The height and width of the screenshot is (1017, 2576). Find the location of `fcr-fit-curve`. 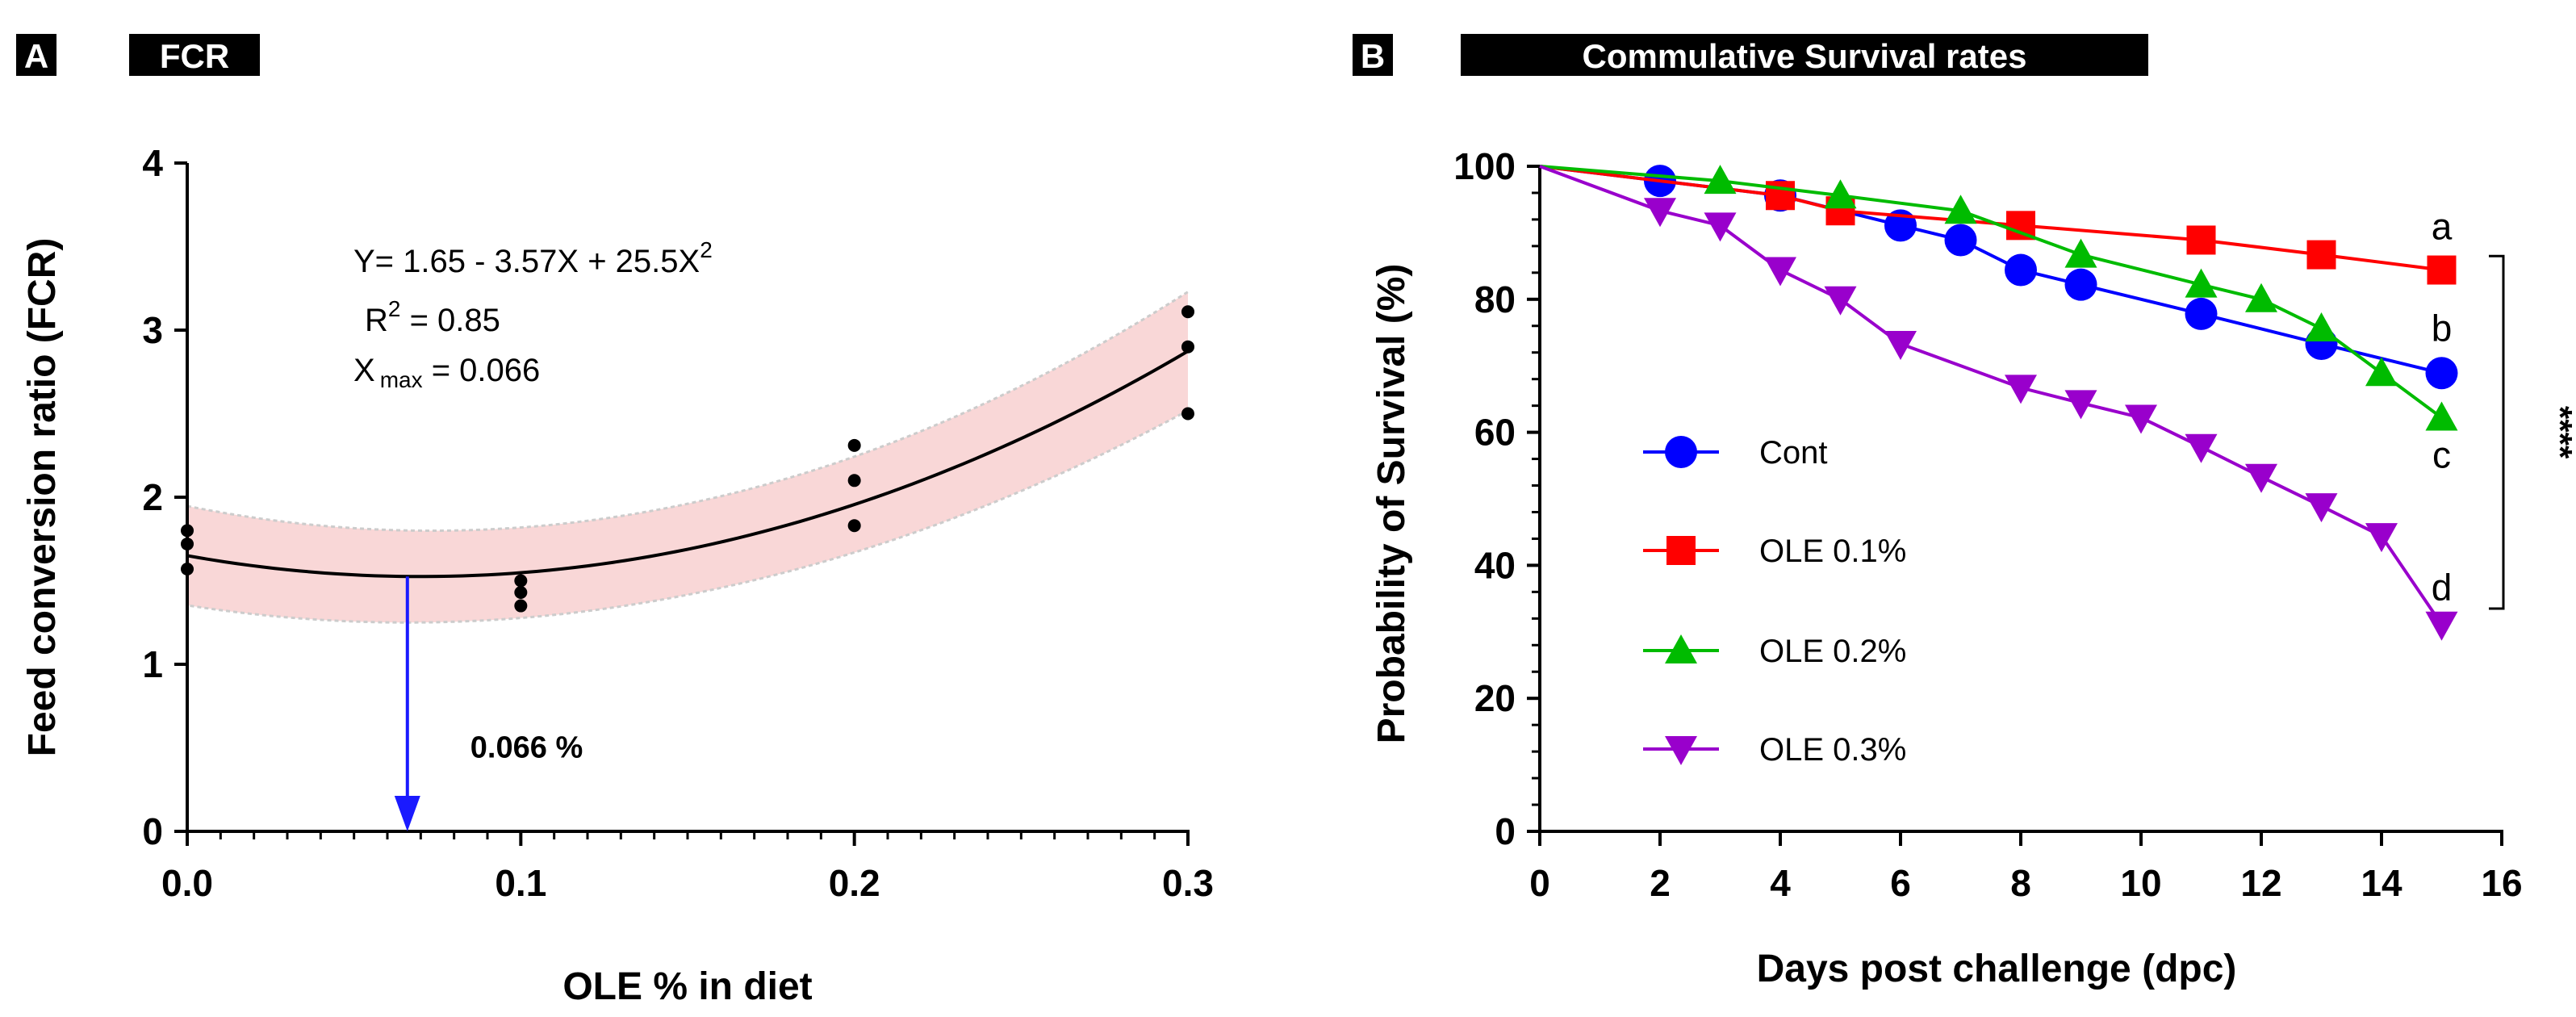

fcr-fit-curve is located at coordinates (688, 464).